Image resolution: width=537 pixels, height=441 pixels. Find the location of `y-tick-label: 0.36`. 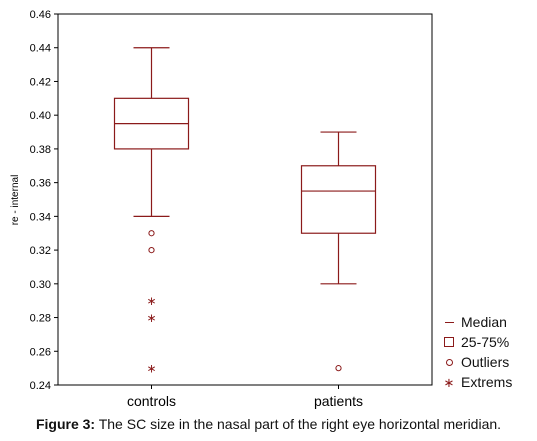

y-tick-label: 0.36 is located at coordinates (40, 184).